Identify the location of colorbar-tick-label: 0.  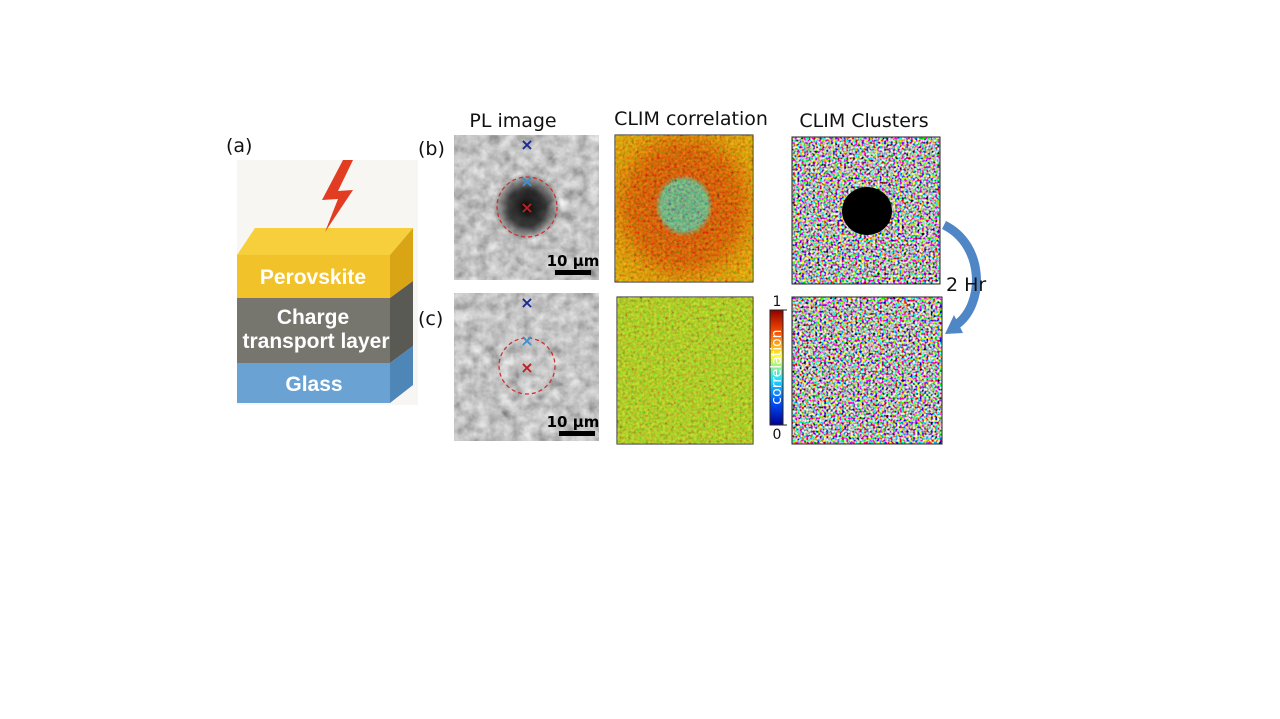
(777, 435).